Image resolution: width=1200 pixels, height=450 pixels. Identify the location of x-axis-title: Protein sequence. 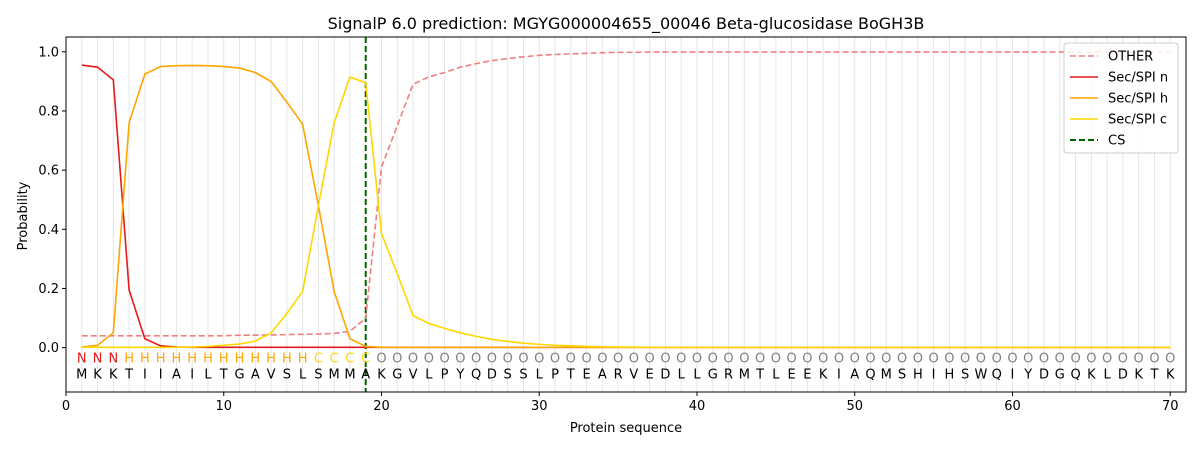
(626, 428).